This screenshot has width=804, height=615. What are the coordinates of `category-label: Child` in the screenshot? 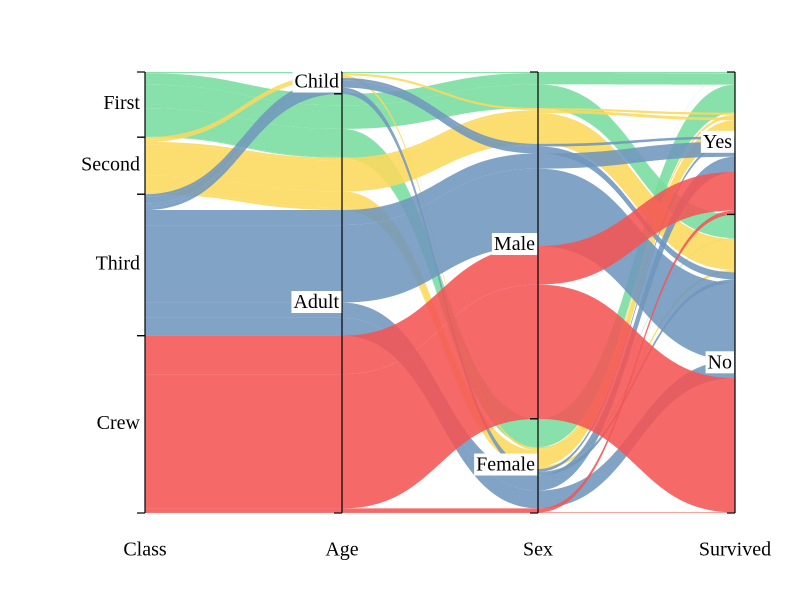 It's located at (317, 82).